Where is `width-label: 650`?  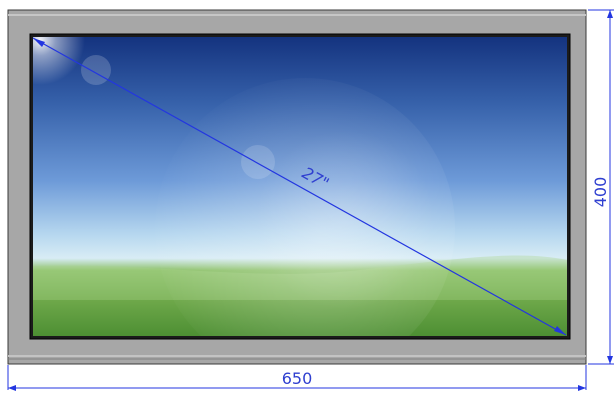
width-label: 650 is located at coordinates (297, 378).